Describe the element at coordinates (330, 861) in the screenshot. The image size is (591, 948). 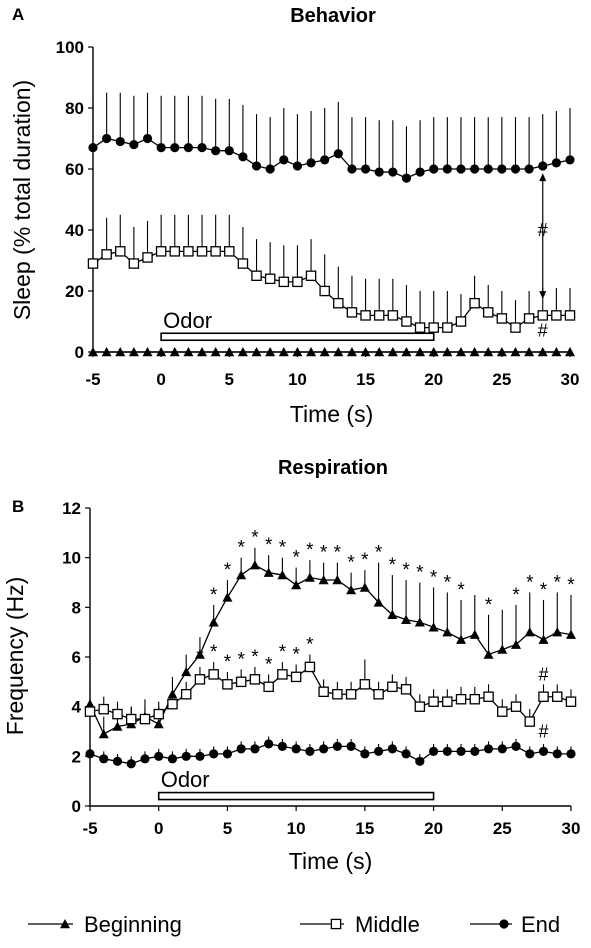
I see `x-axis-label: Time (s)` at that location.